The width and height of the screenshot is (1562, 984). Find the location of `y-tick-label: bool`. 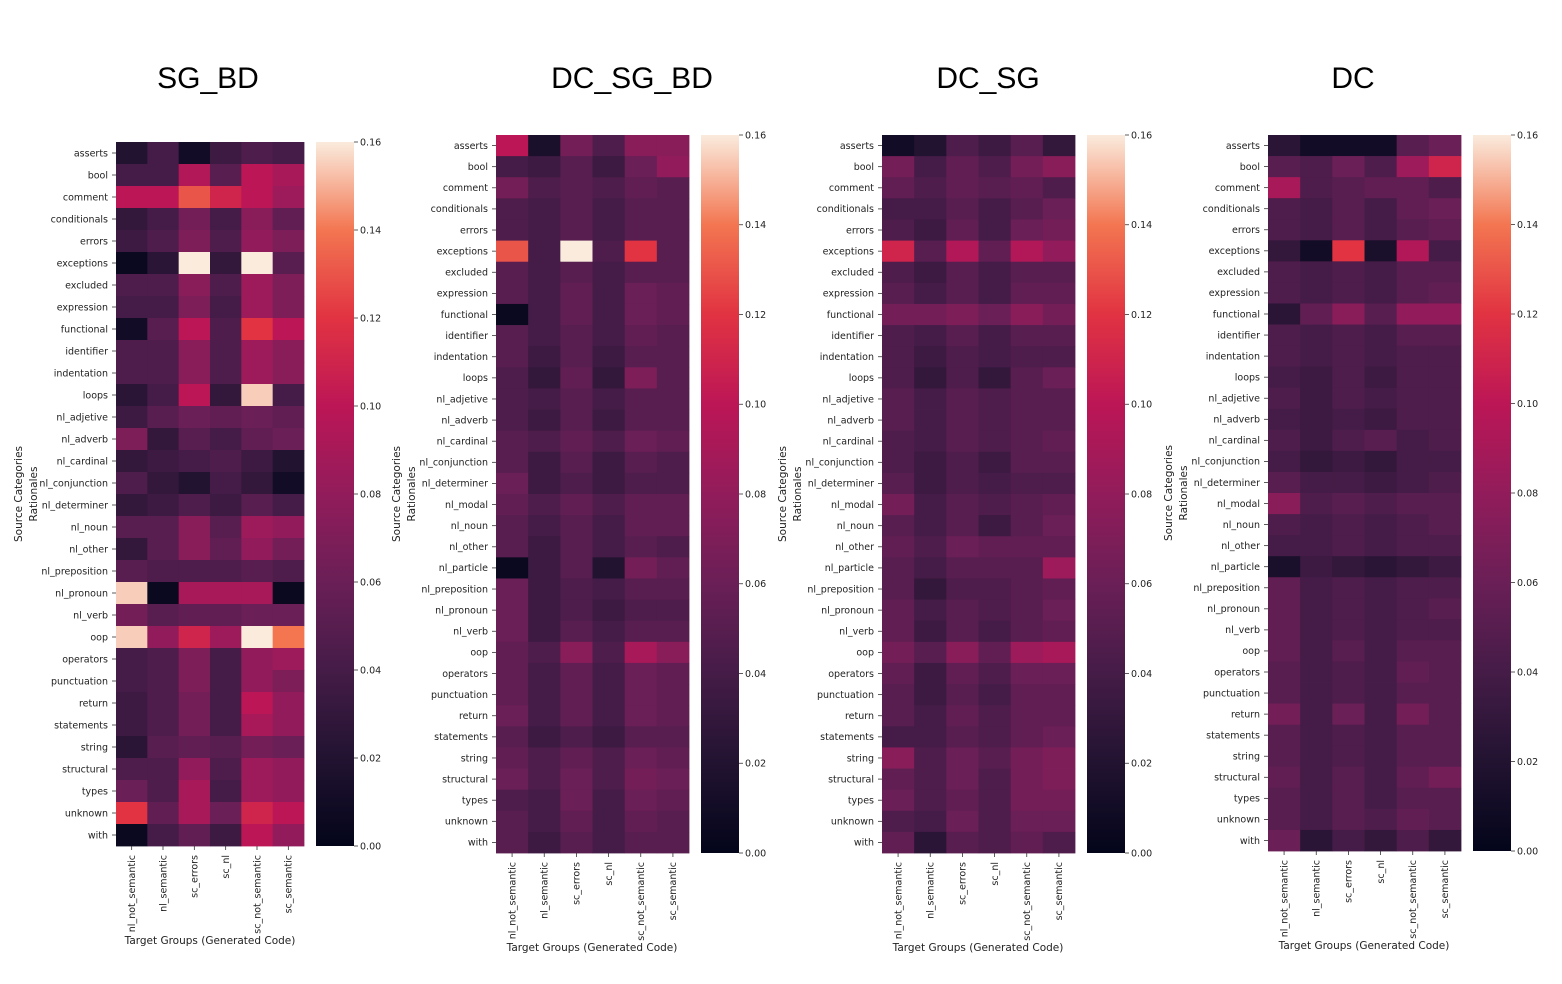

y-tick-label: bool is located at coordinates (478, 167).